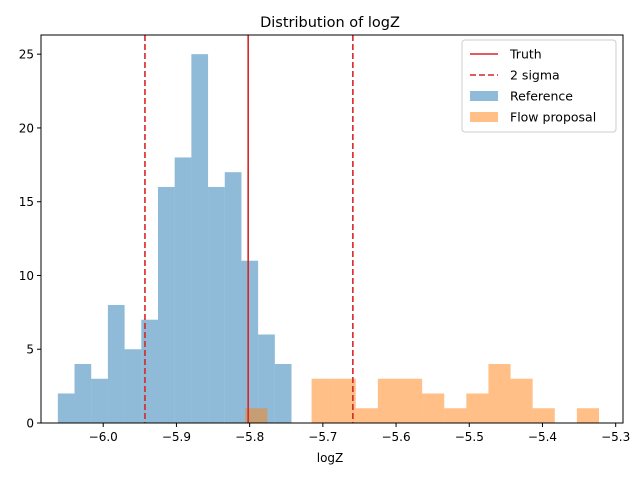 The height and width of the screenshot is (480, 640). Describe the element at coordinates (249, 437) in the screenshot. I see `x-tick-label: −5.8` at that location.